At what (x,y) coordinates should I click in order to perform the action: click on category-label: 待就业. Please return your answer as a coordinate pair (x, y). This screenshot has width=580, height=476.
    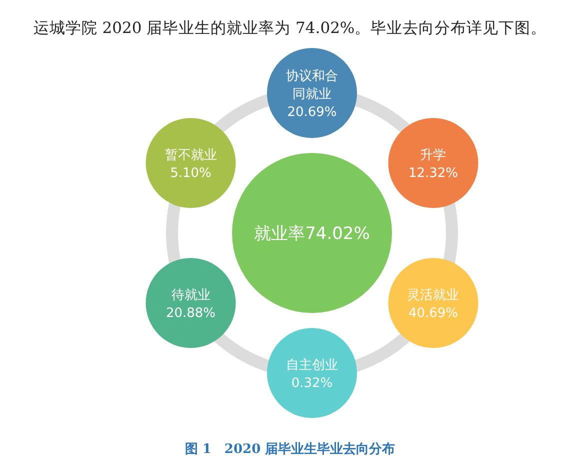
    Looking at the image, I should click on (190, 295).